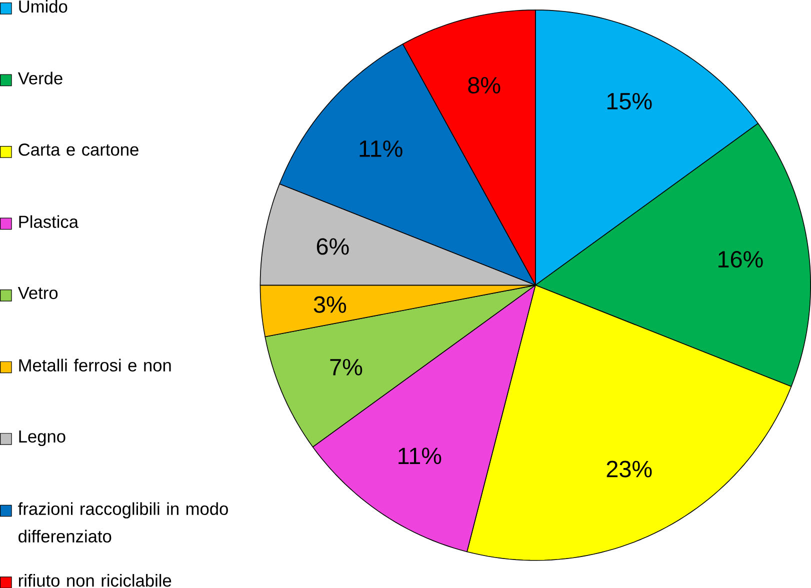 Image resolution: width=811 pixels, height=588 pixels. What do you see at coordinates (629, 469) in the screenshot?
I see `data-label: 23%` at bounding box center [629, 469].